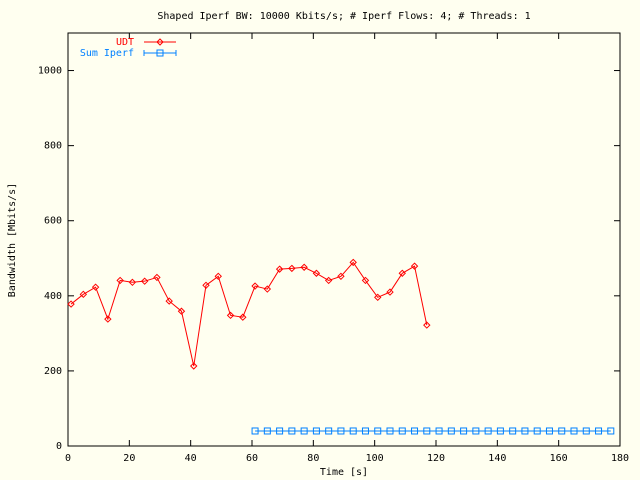 This screenshot has width=640, height=480. Describe the element at coordinates (125, 42) in the screenshot. I see `legend-label: UDT` at that location.